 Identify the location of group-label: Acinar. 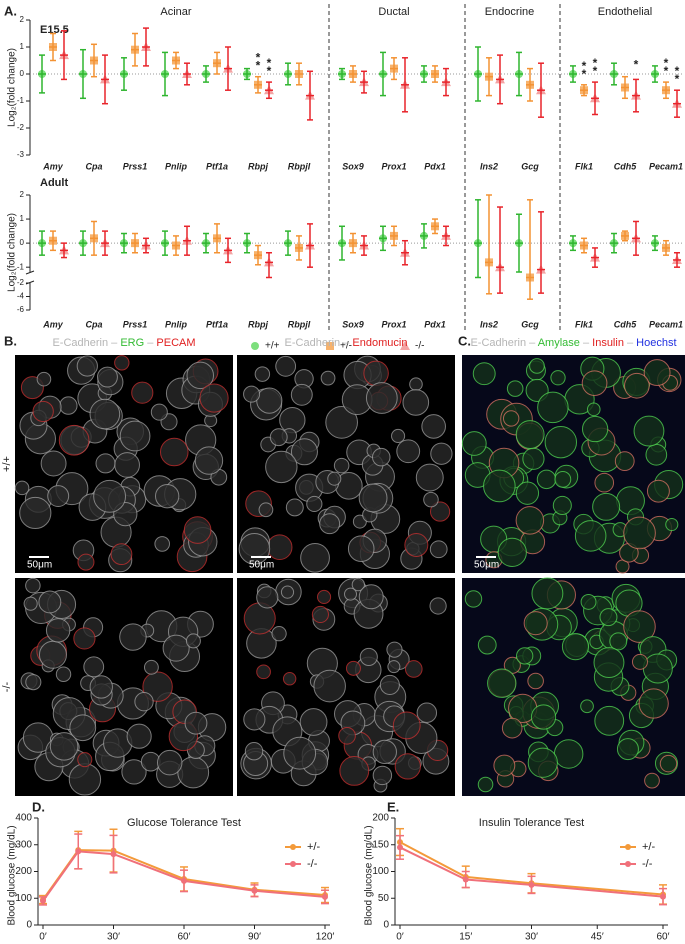
(176, 12).